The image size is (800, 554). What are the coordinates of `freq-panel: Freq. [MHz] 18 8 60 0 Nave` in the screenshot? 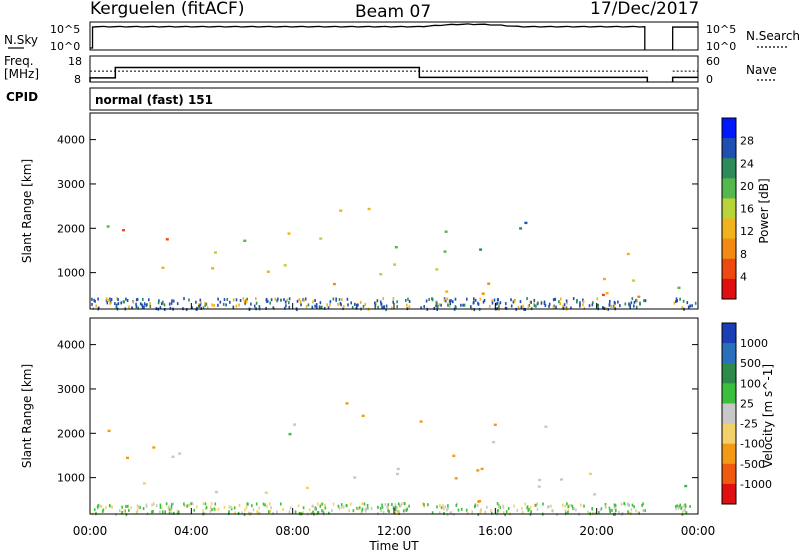 It's located at (390, 70).